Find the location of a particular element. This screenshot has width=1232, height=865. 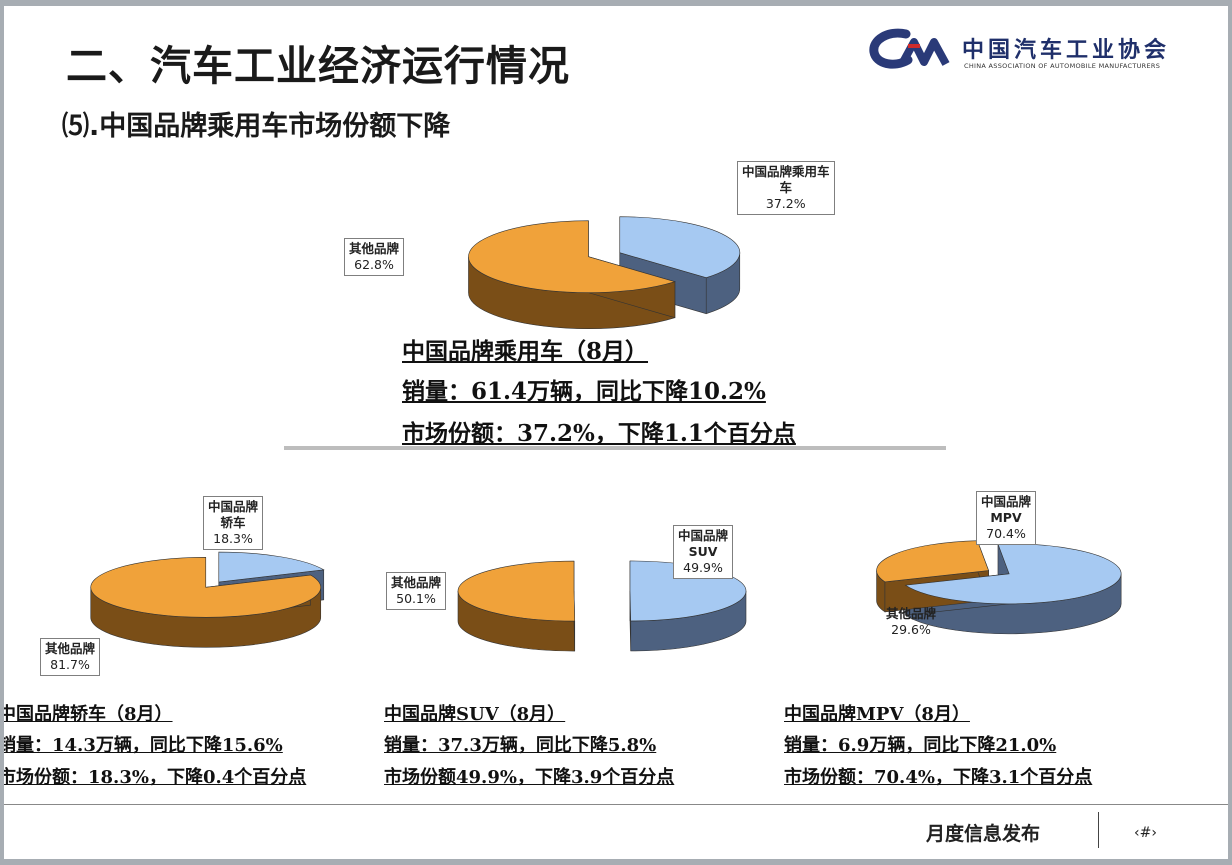

page-title: 二、汽车工业经济运行情况 is located at coordinates (318, 66).